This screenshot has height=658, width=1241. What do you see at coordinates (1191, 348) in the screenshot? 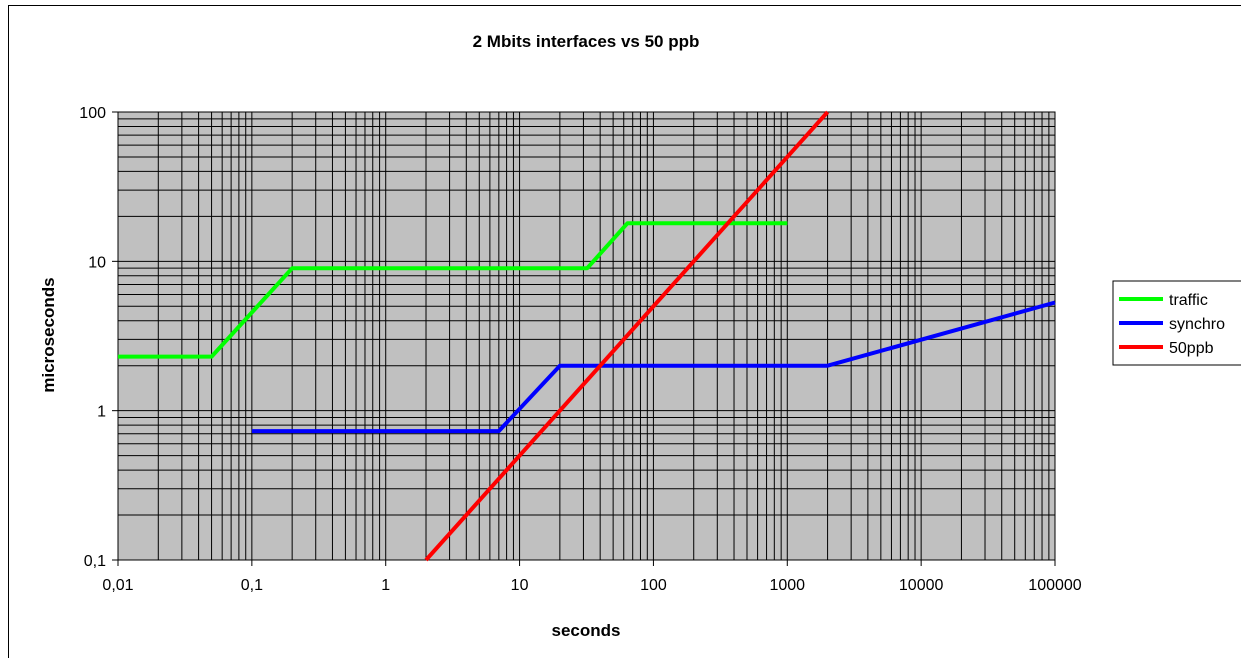
I see `legend-label: 50ppb` at bounding box center [1191, 348].